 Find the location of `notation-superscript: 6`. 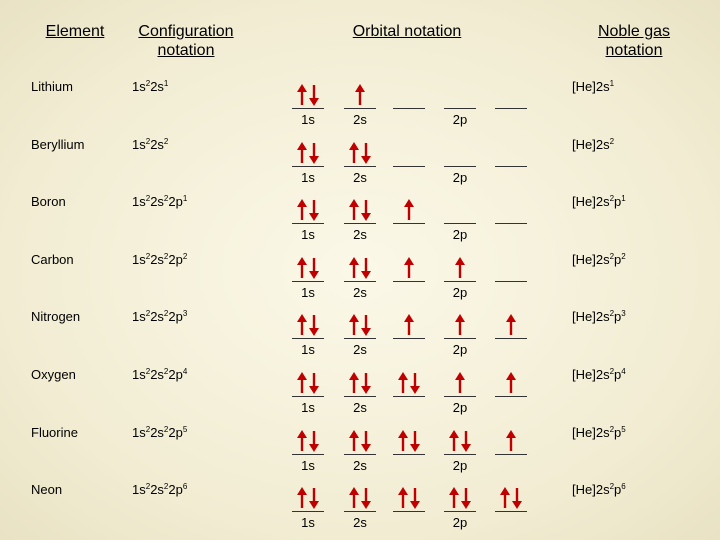

notation-superscript: 6 is located at coordinates (185, 487).